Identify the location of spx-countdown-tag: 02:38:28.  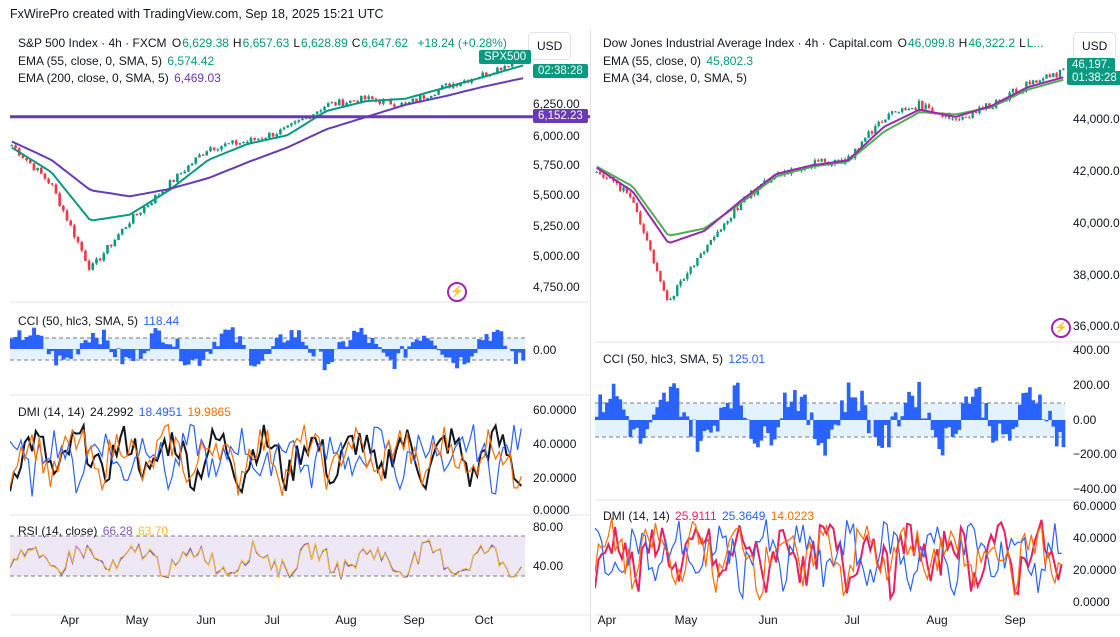
(560, 71).